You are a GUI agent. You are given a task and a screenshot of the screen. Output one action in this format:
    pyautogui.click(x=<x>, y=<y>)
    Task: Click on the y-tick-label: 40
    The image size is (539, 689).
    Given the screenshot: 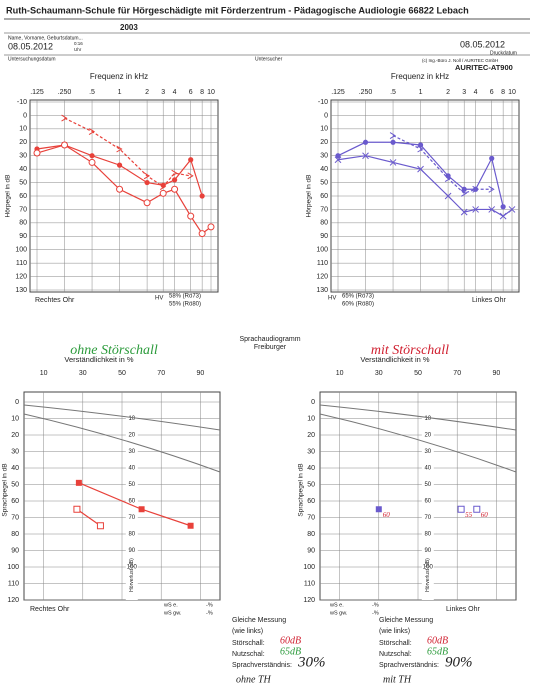 What is the action you would take?
    pyautogui.click(x=324, y=169)
    